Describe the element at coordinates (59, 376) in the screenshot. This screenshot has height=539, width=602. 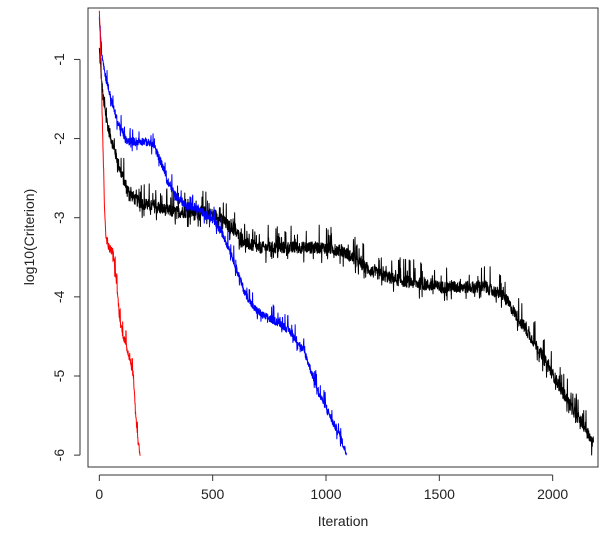
I see `y-tick-label: -5` at that location.